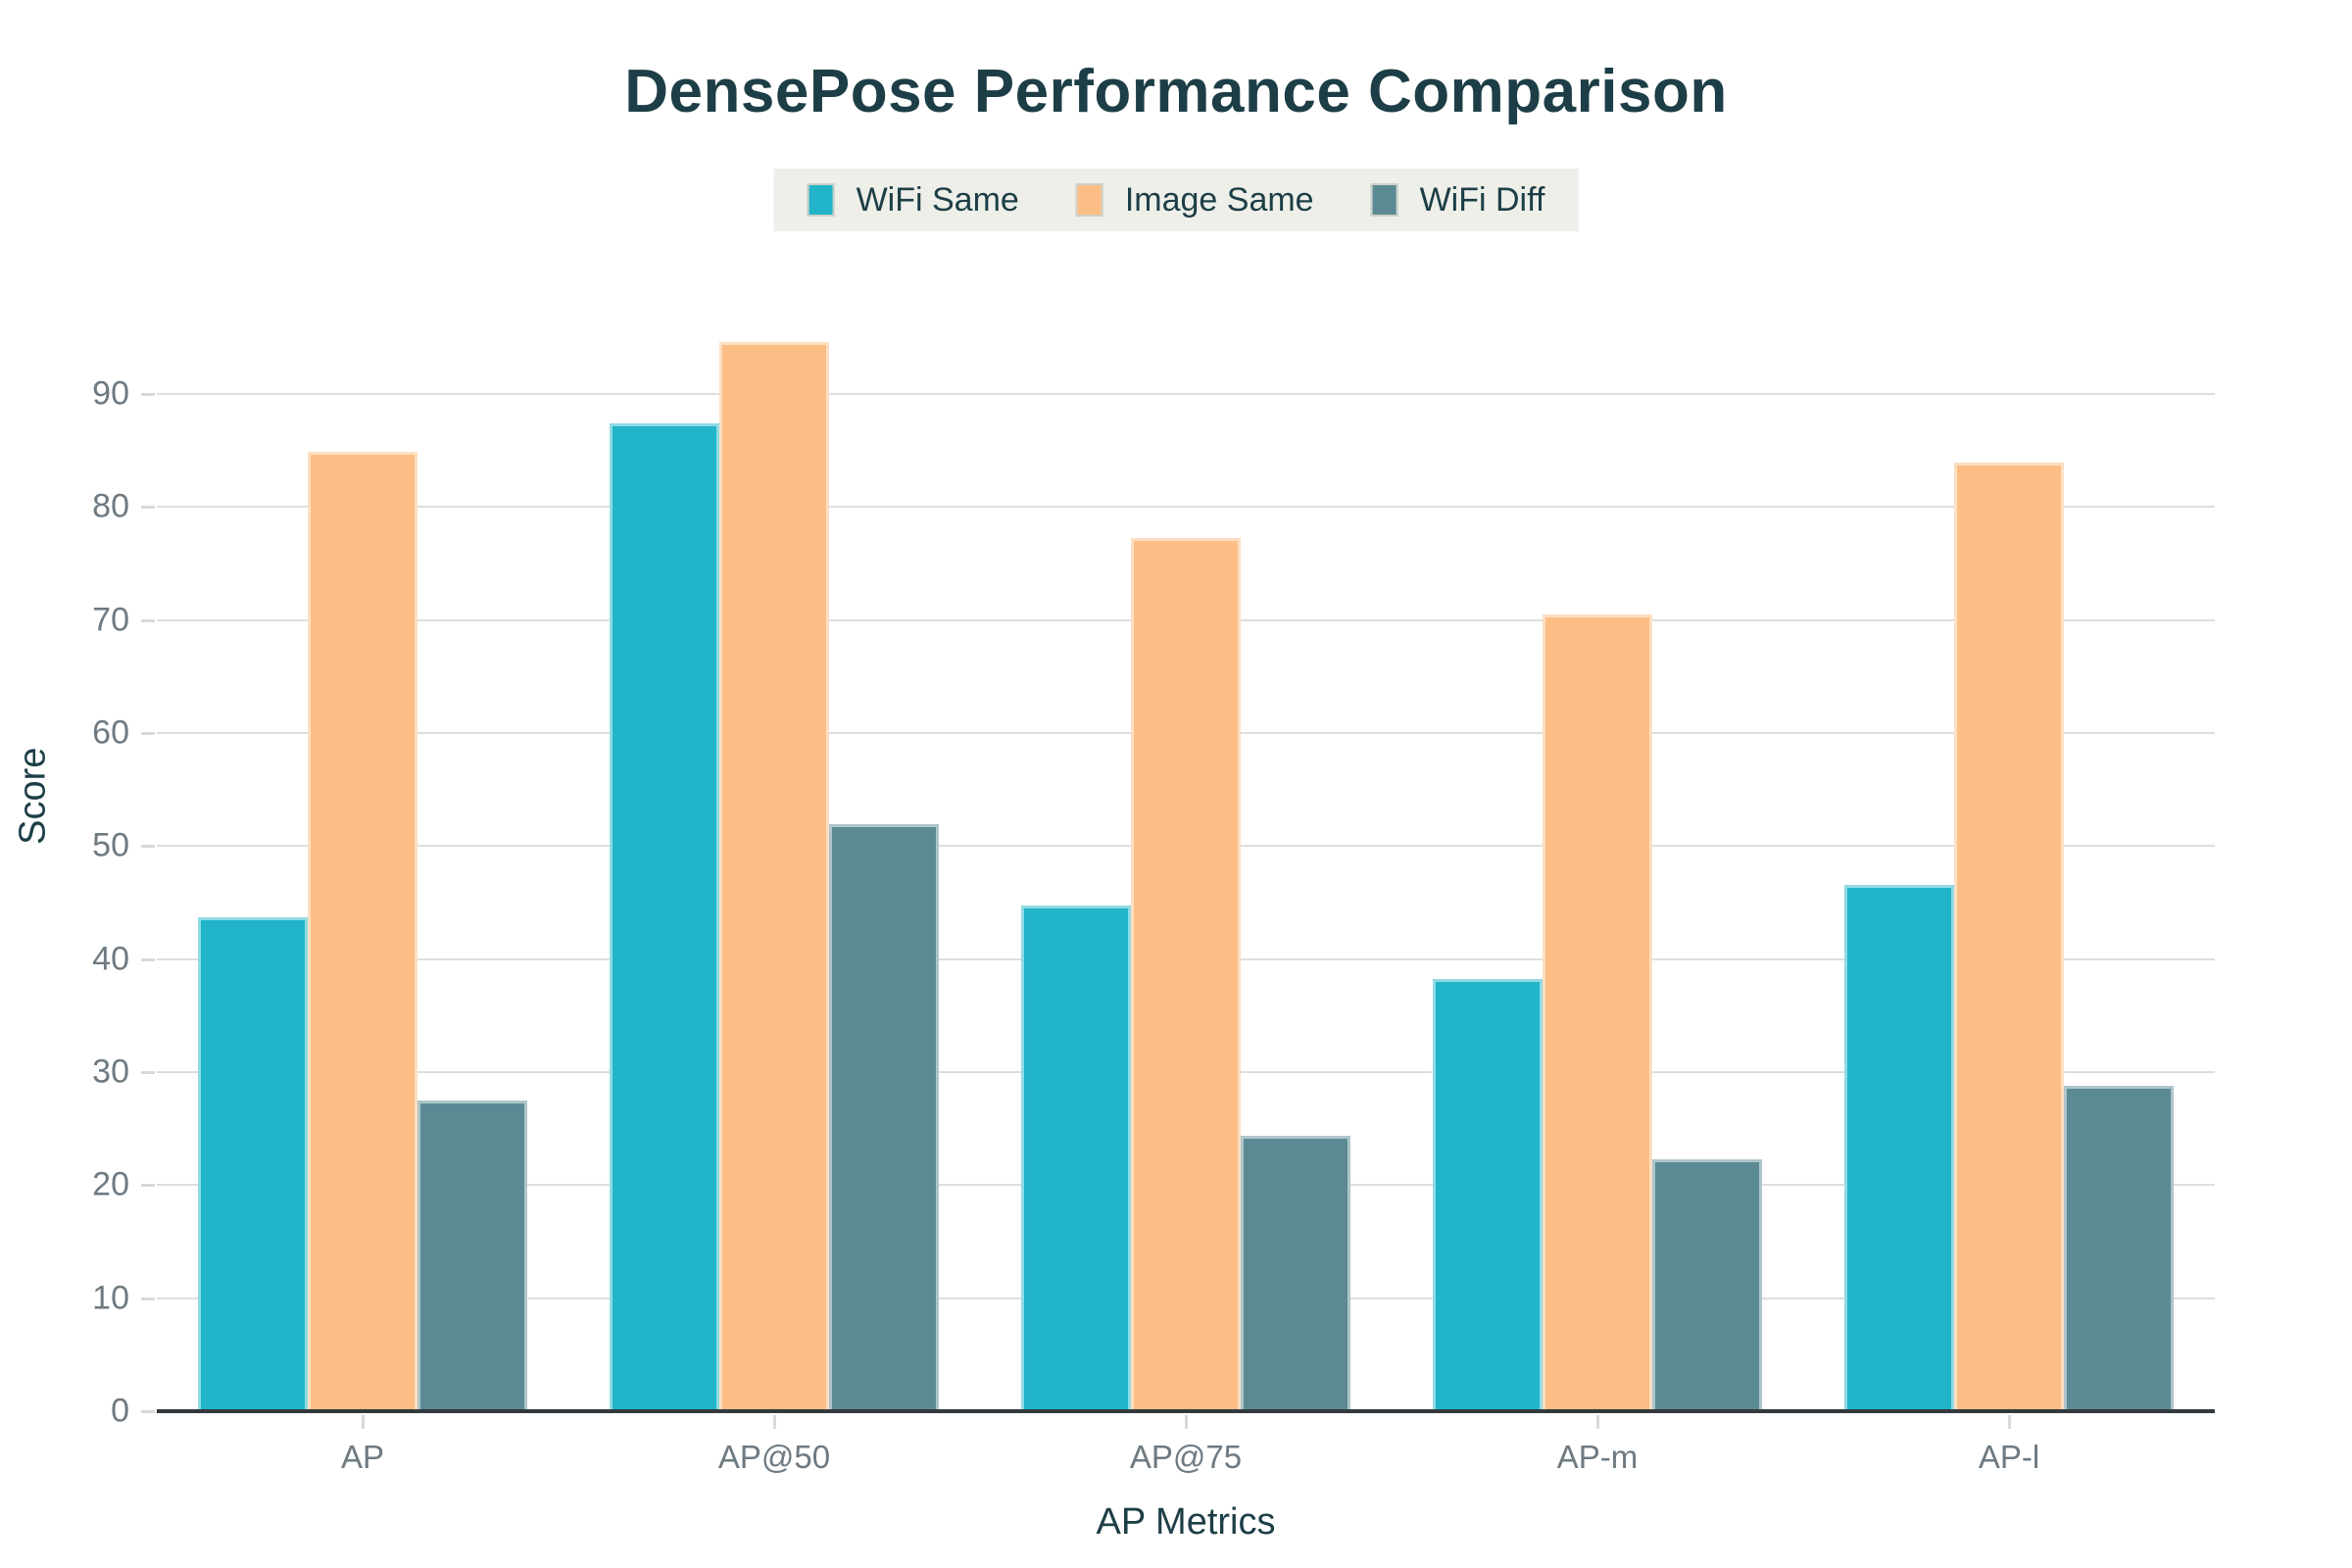  What do you see at coordinates (1295, 1272) in the screenshot?
I see `bar-wifi-diff-ap@75` at bounding box center [1295, 1272].